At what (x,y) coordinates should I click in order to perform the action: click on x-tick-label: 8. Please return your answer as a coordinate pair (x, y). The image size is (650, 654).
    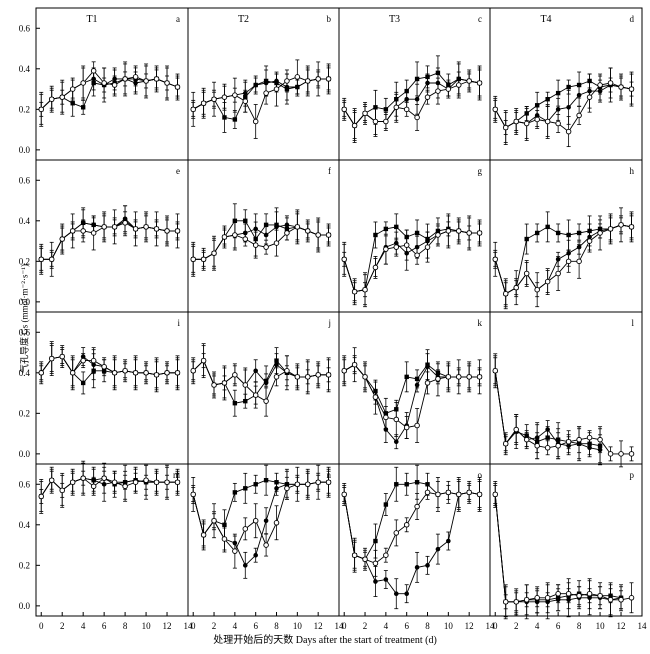
    Looking at the image, I should click on (579, 626).